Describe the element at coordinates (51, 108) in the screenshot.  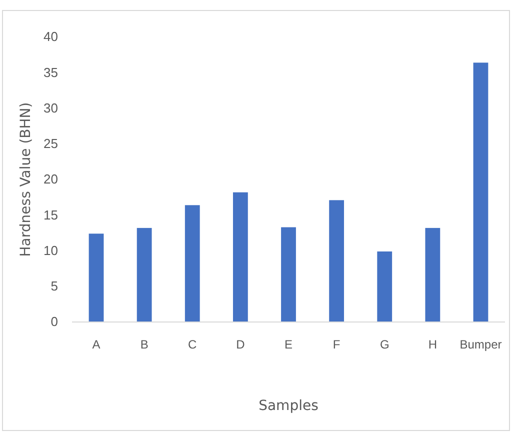
I see `y-tick-label: 30` at that location.